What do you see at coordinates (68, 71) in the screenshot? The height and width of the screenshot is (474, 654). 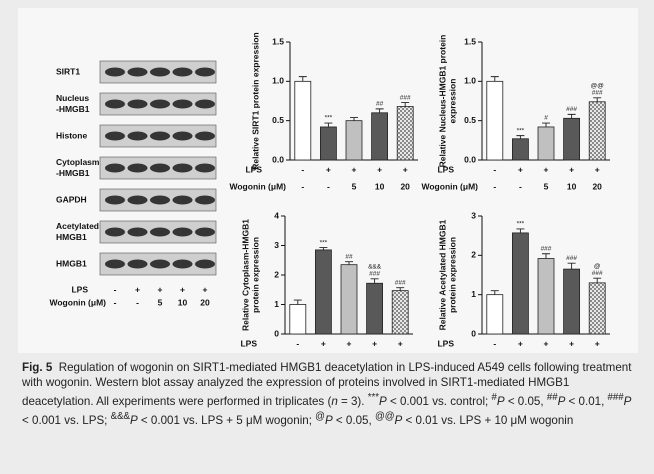 I see `blot-label: SIRT1` at bounding box center [68, 71].